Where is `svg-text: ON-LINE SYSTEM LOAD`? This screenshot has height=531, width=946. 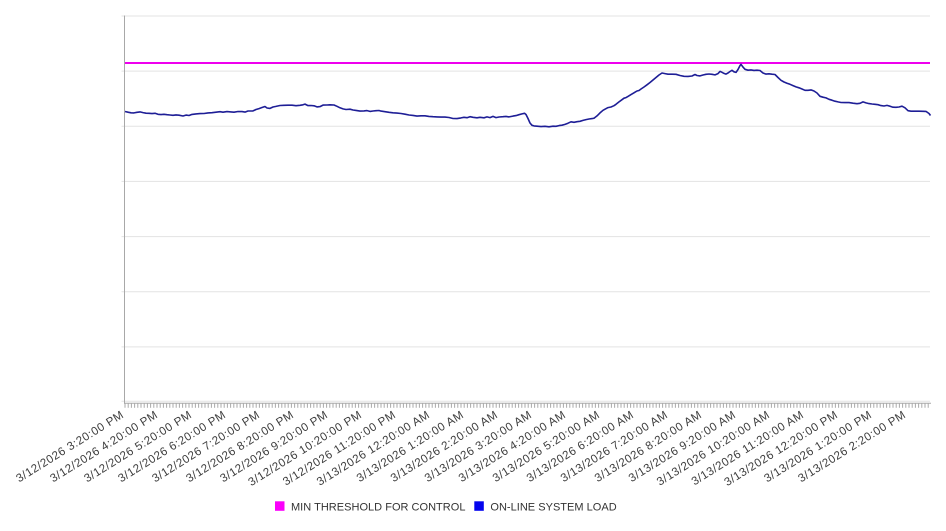
svg-text: ON-LINE SYSTEM LOAD is located at coordinates (553, 508).